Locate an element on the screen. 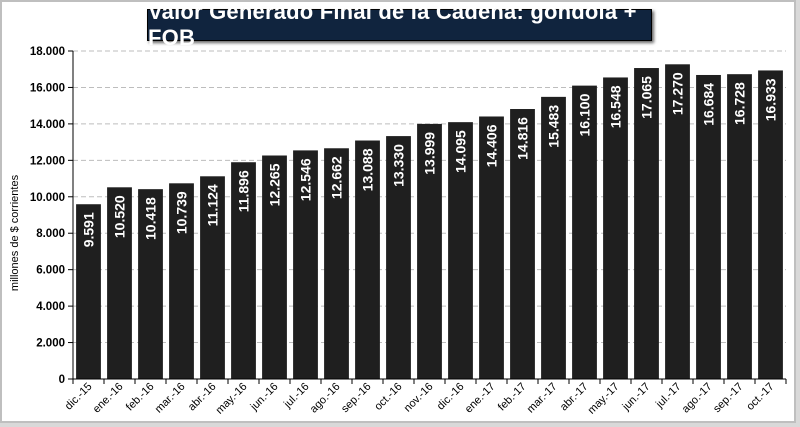 The image size is (800, 427). y-tick-label: 12.000 is located at coordinates (47, 161).